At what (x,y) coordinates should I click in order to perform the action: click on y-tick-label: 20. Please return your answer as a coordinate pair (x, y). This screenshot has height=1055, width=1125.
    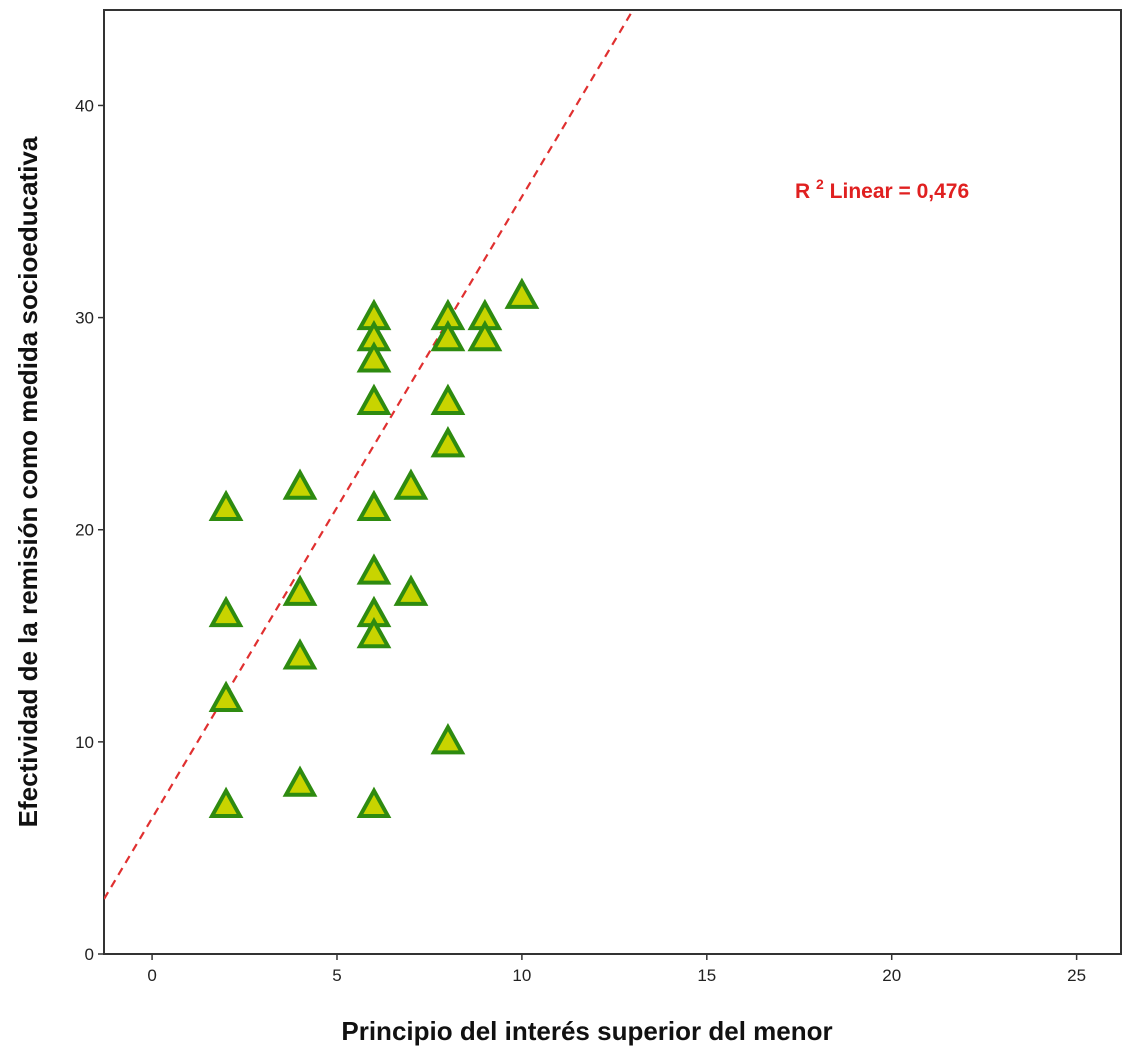
    Looking at the image, I should click on (84, 530).